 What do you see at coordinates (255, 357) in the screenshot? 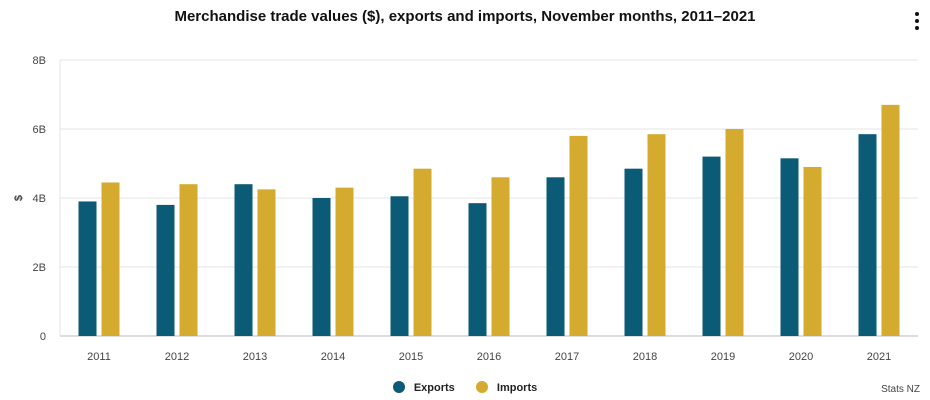
I see `x-tick-label: 2013` at bounding box center [255, 357].